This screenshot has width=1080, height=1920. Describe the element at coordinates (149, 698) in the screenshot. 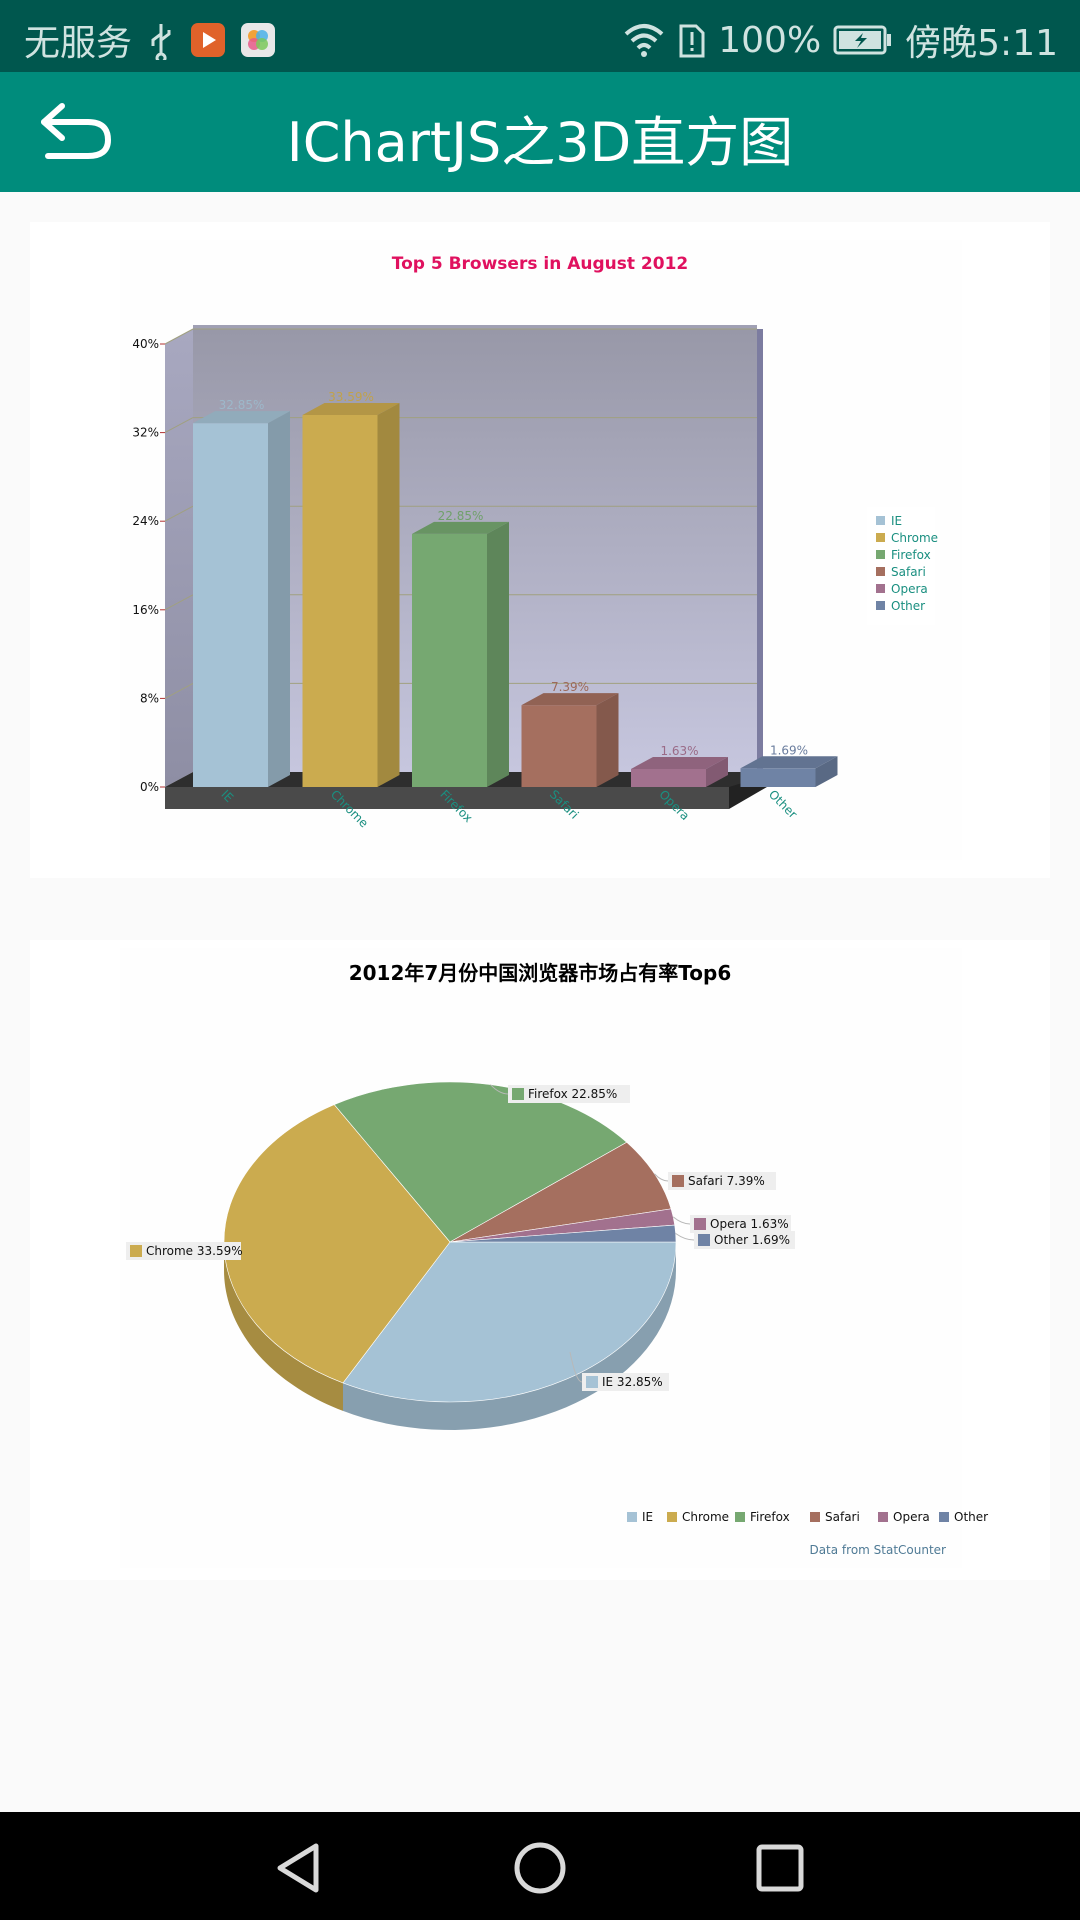

I see `y-tick-label: 8%` at that location.